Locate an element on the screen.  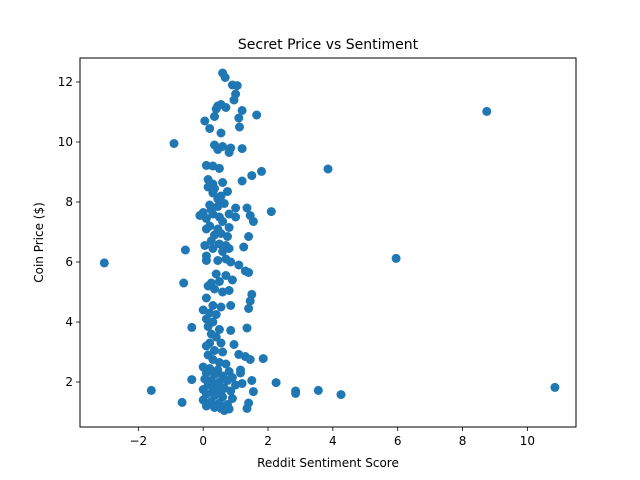
y-tick-label: 10 is located at coordinates (65, 142).